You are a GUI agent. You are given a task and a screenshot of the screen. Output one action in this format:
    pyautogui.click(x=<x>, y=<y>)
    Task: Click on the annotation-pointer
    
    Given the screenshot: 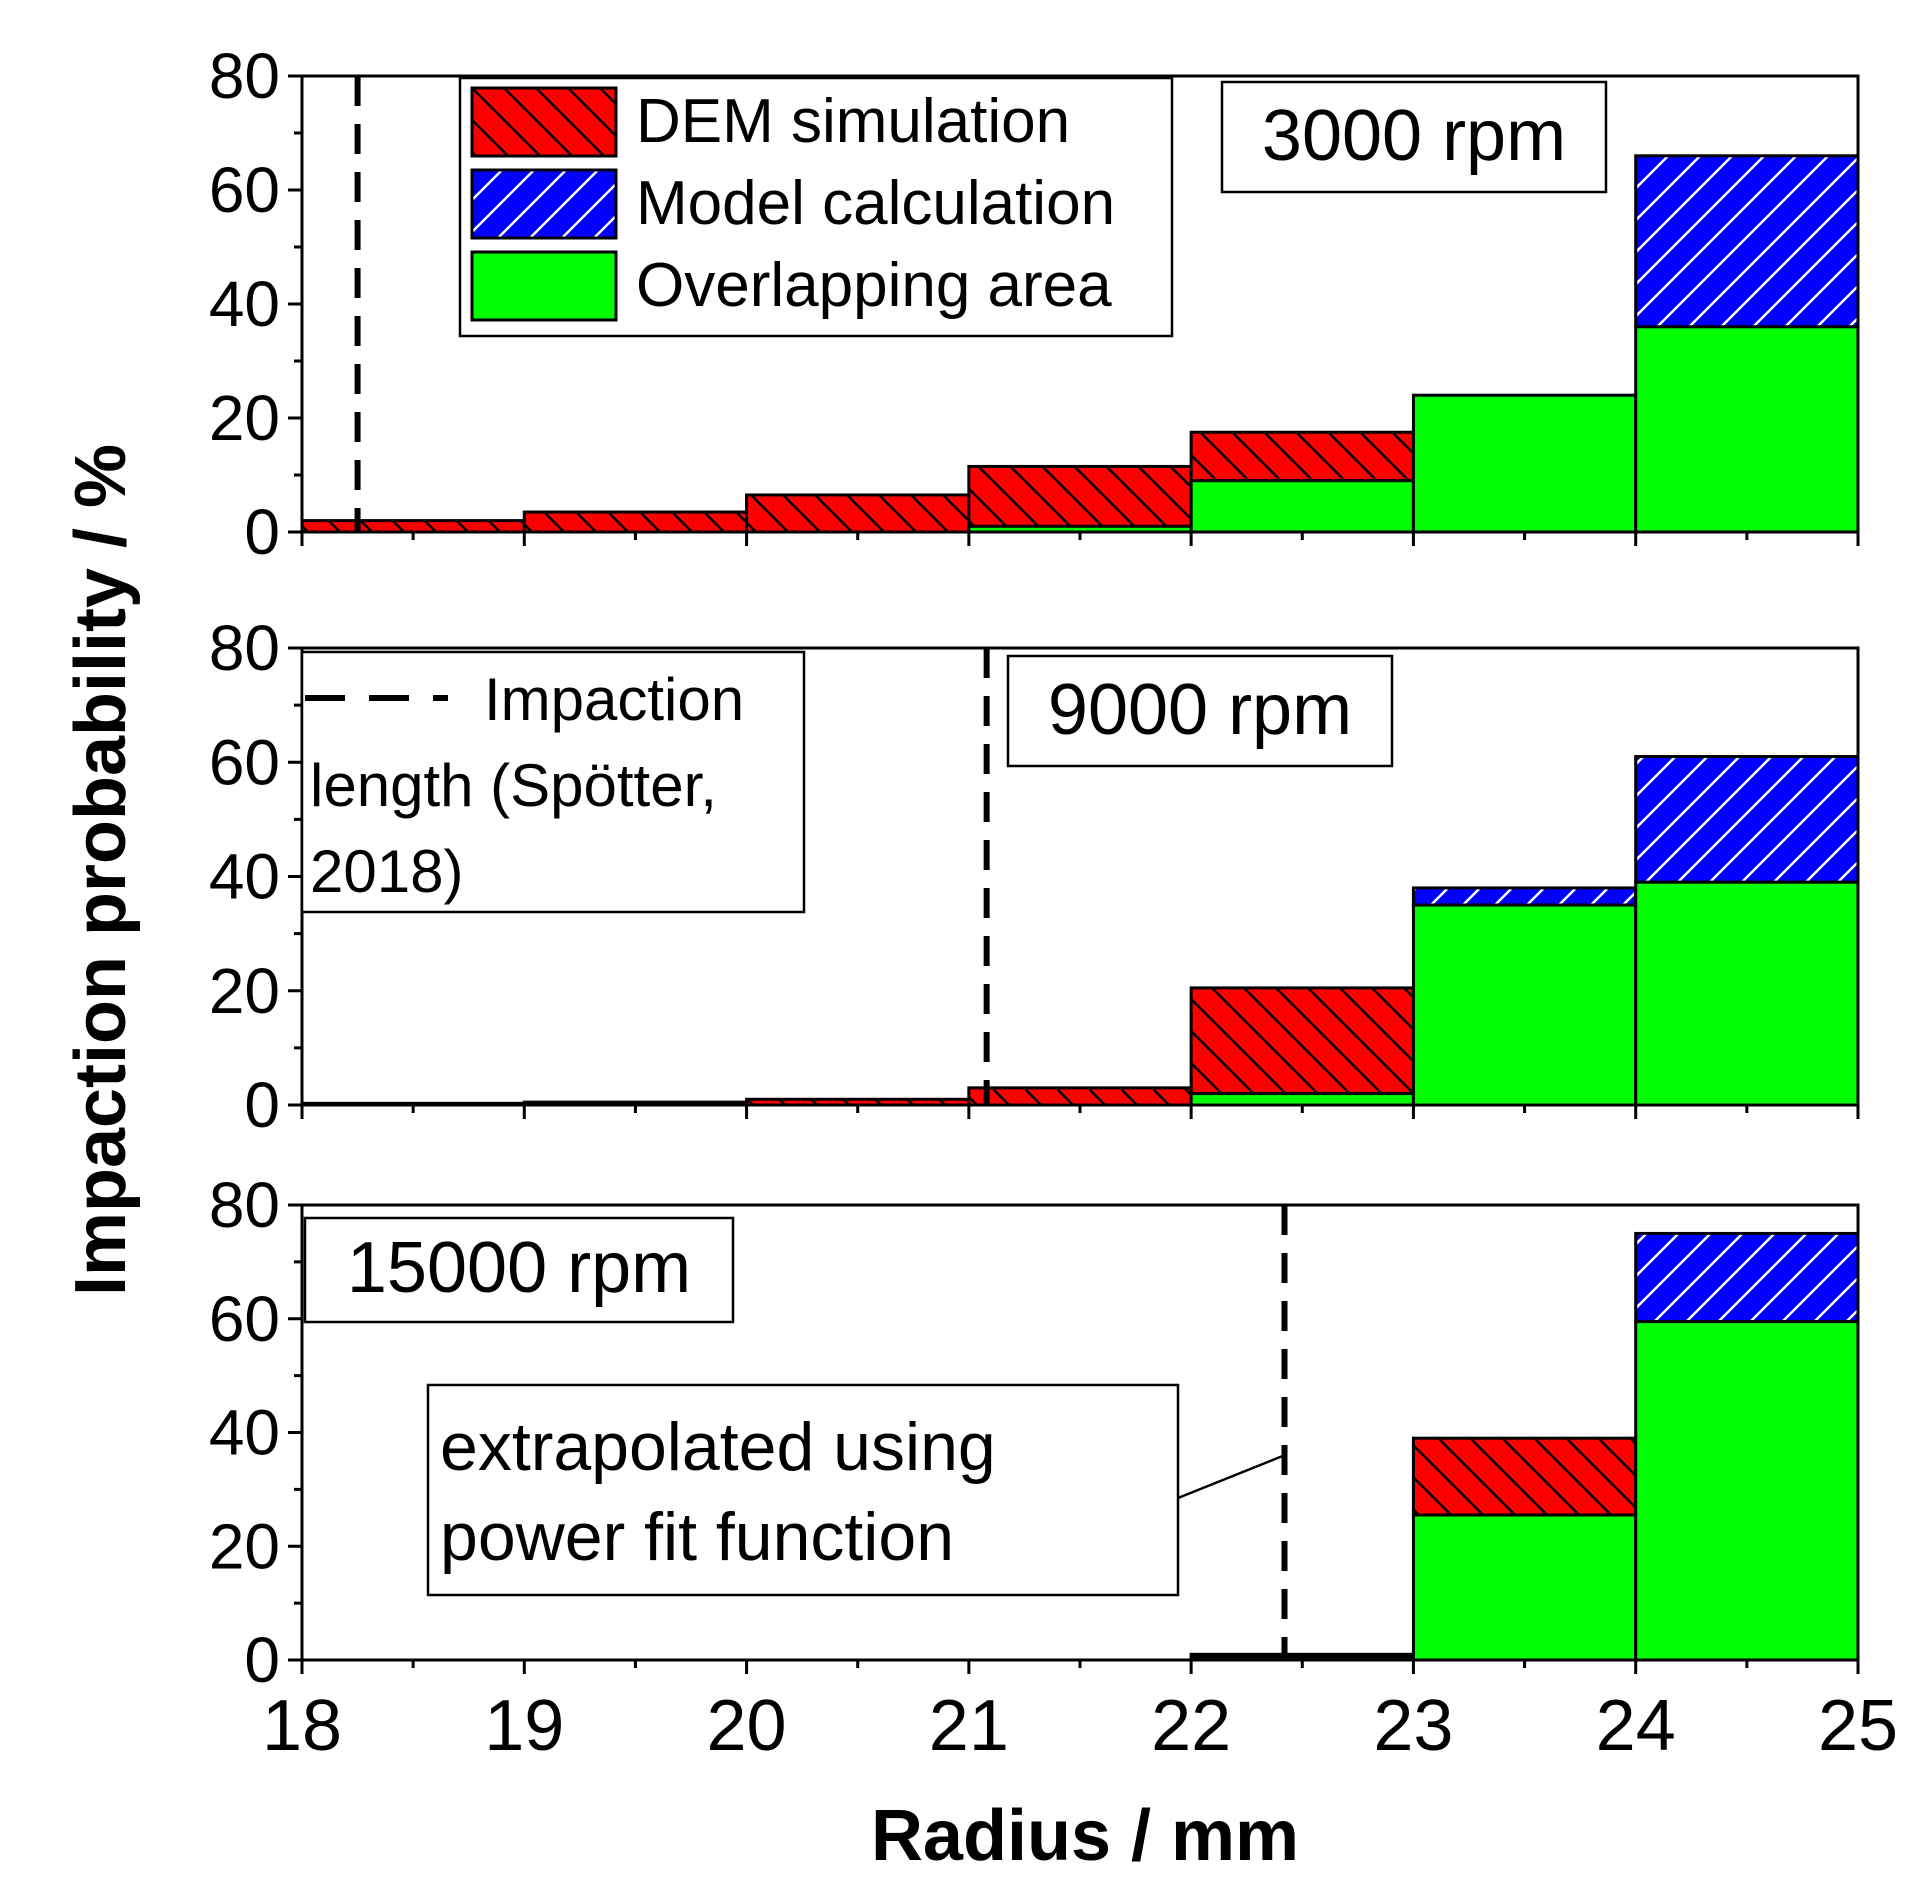 What is the action you would take?
    pyautogui.click(x=1231, y=1477)
    